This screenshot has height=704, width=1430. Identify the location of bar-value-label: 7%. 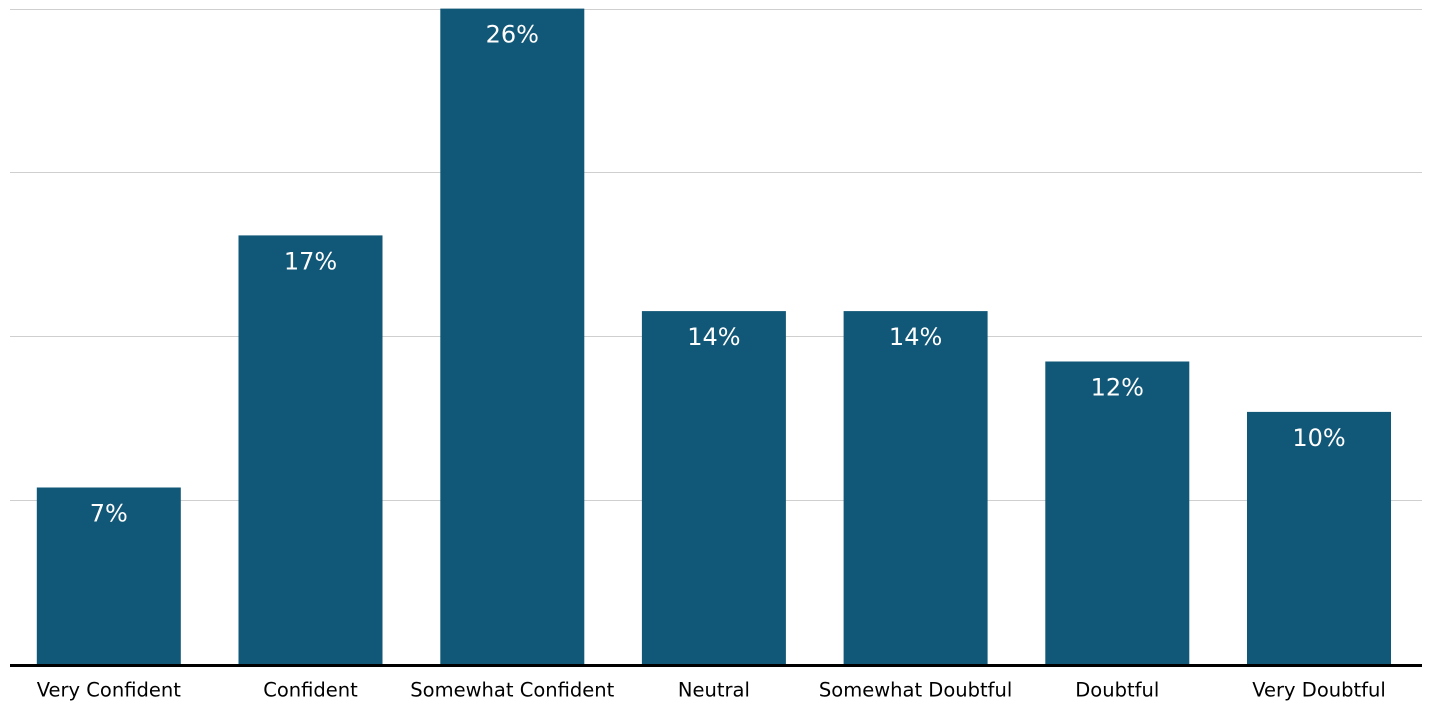
(109, 514).